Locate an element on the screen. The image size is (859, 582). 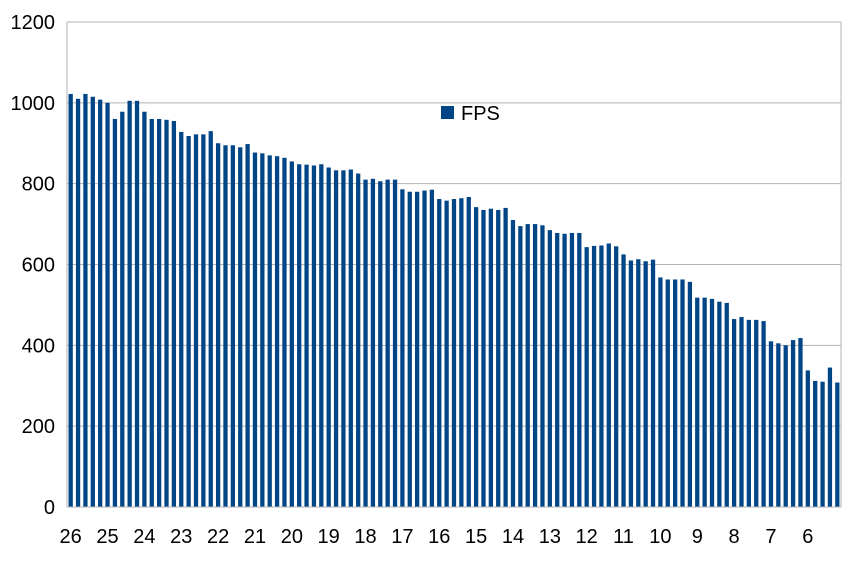
x-tick-label: 8 is located at coordinates (734, 537).